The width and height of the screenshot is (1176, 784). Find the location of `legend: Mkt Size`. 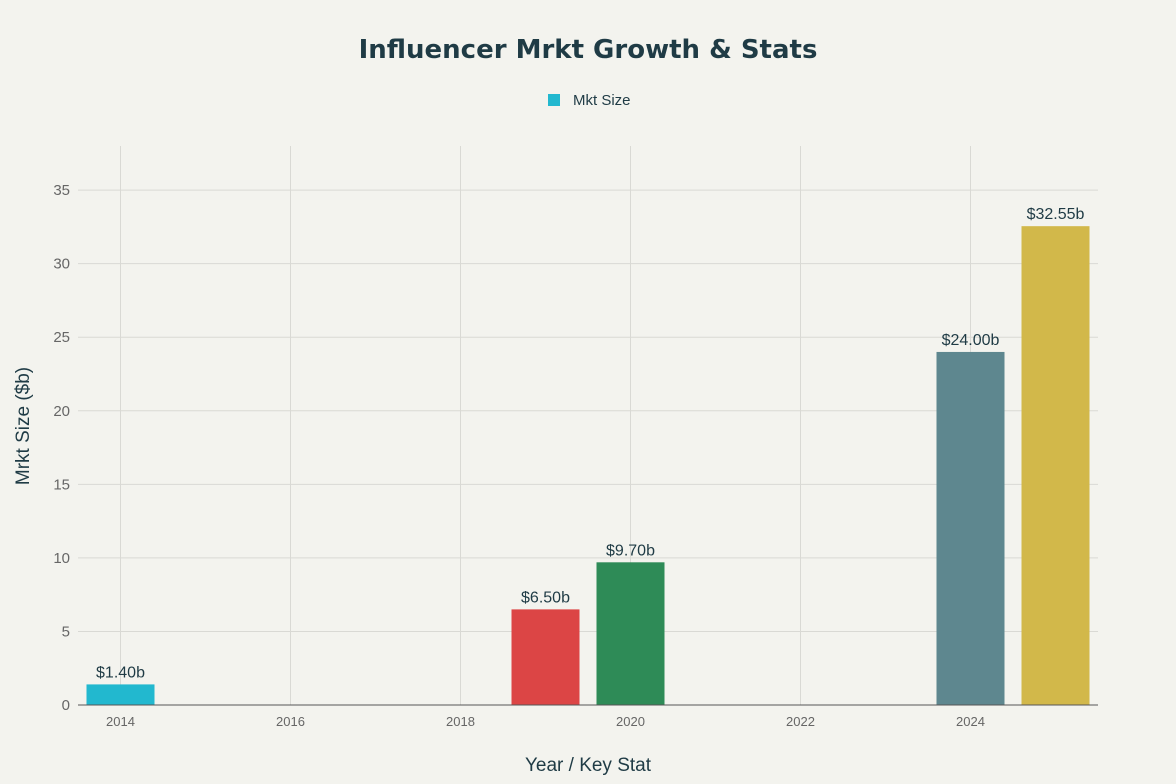

legend: Mkt Size is located at coordinates (589, 100).